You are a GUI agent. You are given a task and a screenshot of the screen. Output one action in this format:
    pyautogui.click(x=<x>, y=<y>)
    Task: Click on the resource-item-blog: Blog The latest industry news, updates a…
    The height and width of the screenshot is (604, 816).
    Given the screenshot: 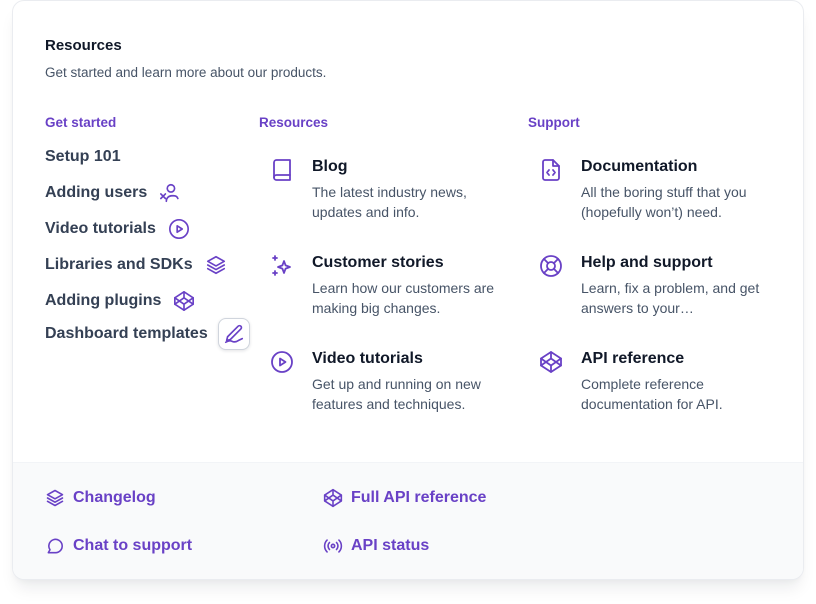 What is the action you would take?
    pyautogui.click(x=388, y=189)
    